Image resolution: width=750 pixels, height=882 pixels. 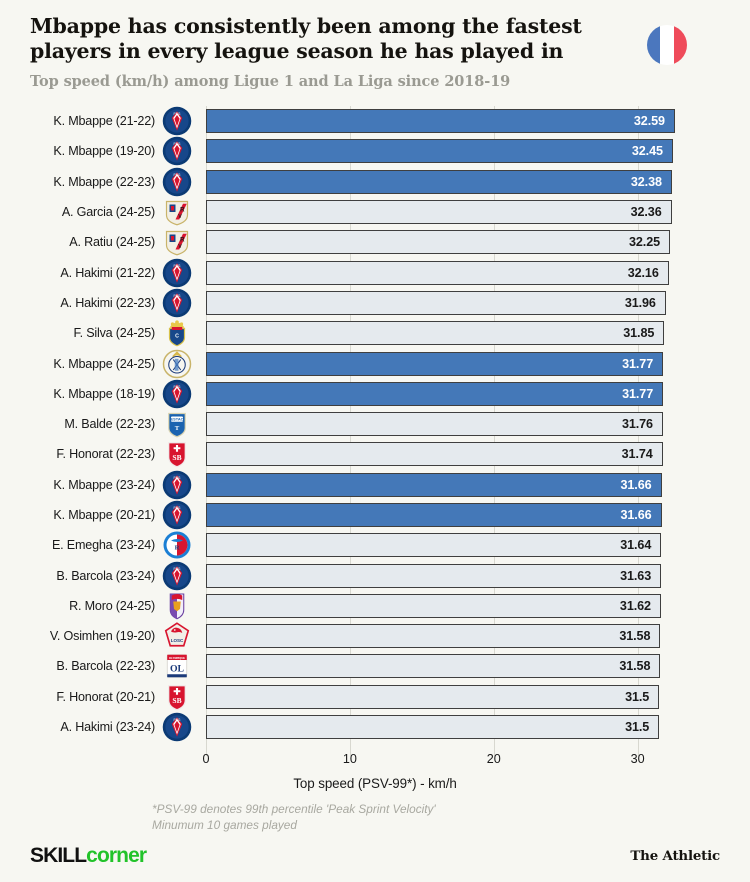 I want to click on bar-track: 32.16, so click(x=447, y=272).